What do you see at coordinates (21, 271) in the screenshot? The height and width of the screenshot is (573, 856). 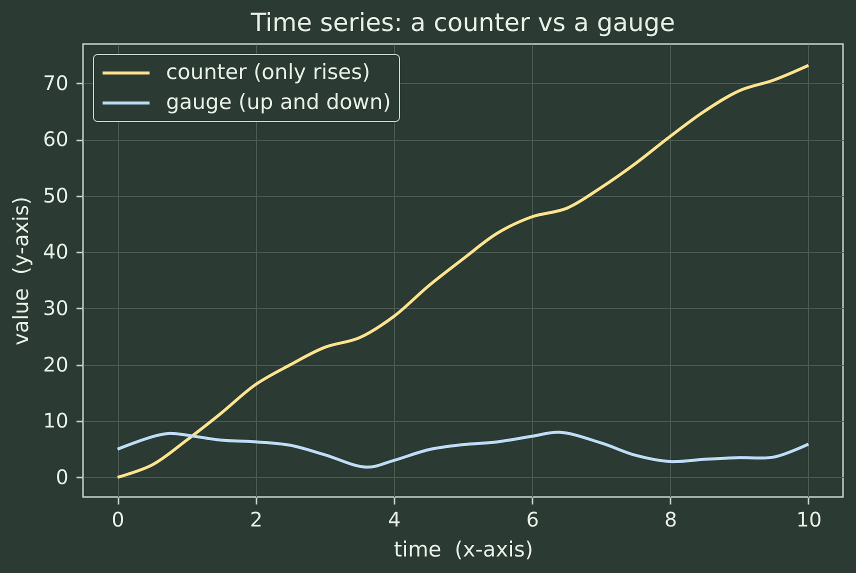 I see `y-axis-title: value (y-axis)` at bounding box center [21, 271].